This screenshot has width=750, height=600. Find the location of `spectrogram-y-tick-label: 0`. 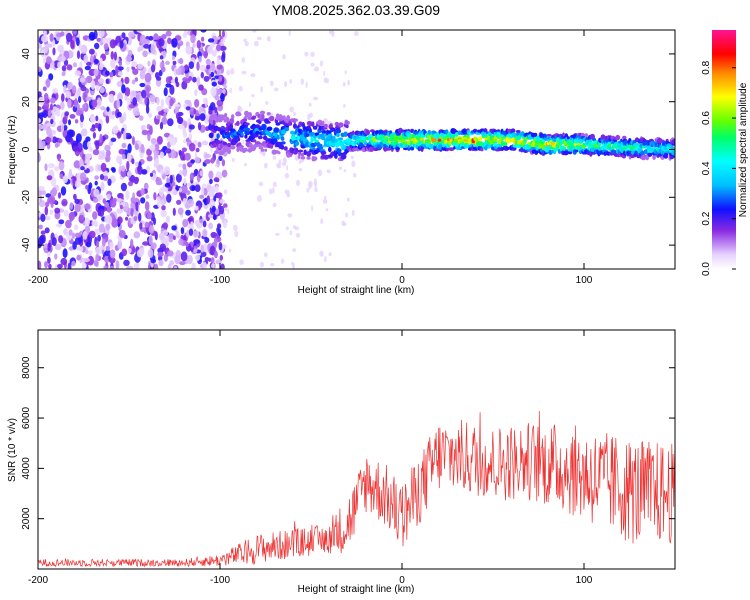

spectrogram-y-tick-label: 0 is located at coordinates (26, 149).